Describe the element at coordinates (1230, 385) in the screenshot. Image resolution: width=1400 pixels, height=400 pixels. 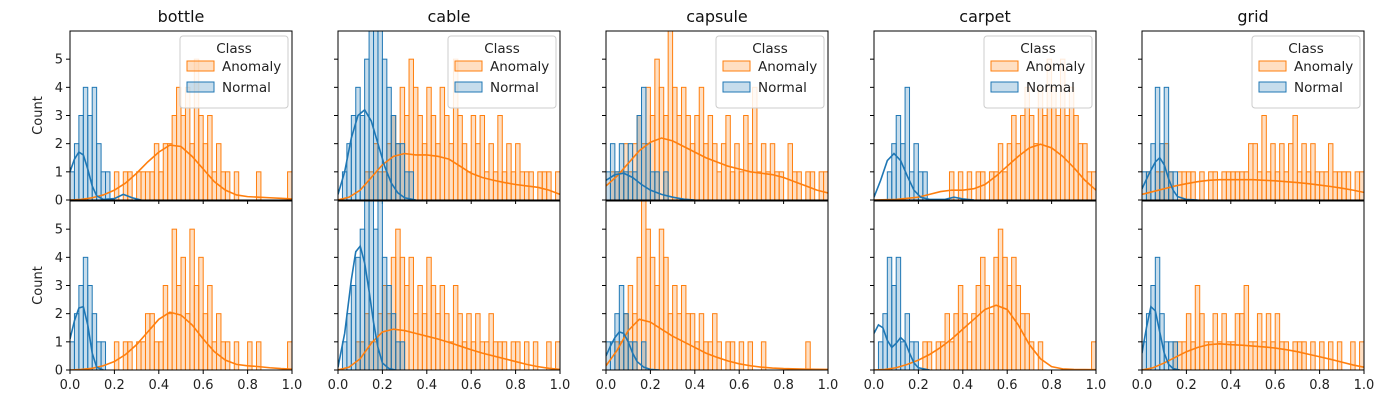
I see `x-tick-label: 0.4` at that location.